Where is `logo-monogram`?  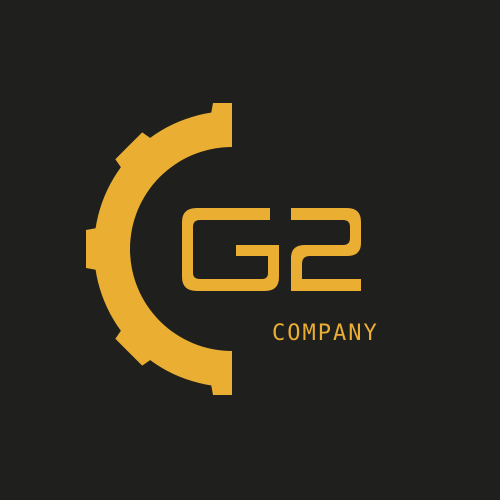 logo-monogram is located at coordinates (271, 249).